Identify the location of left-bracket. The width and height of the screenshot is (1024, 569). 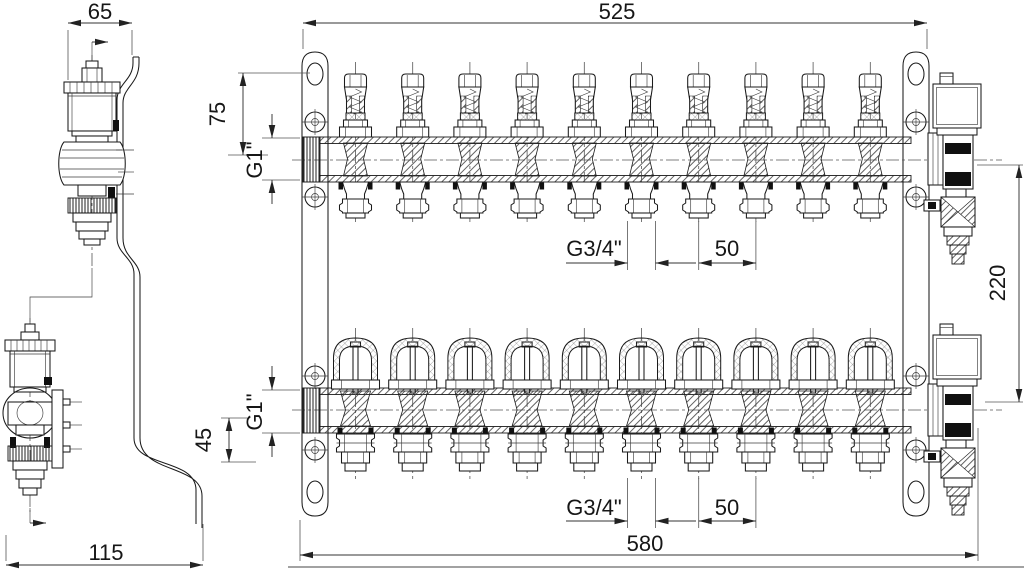
(315, 284).